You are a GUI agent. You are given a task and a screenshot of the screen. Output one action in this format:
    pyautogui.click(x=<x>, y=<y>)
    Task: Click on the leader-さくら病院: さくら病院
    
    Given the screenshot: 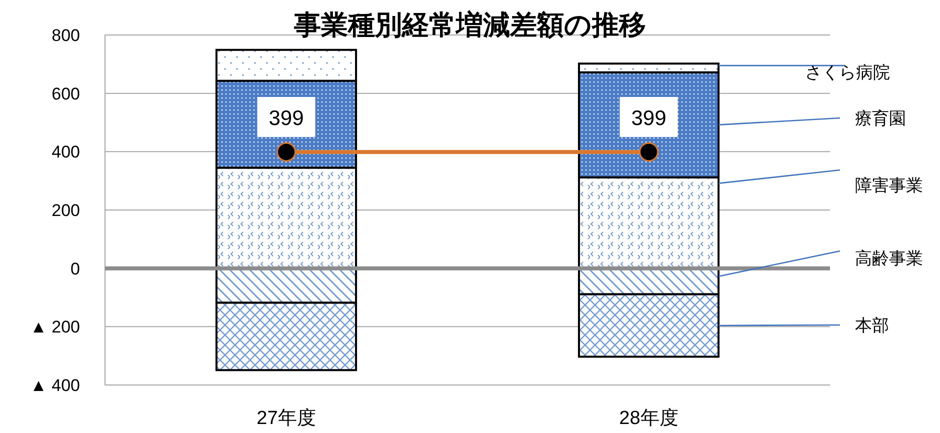 What is the action you would take?
    pyautogui.click(x=804, y=72)
    